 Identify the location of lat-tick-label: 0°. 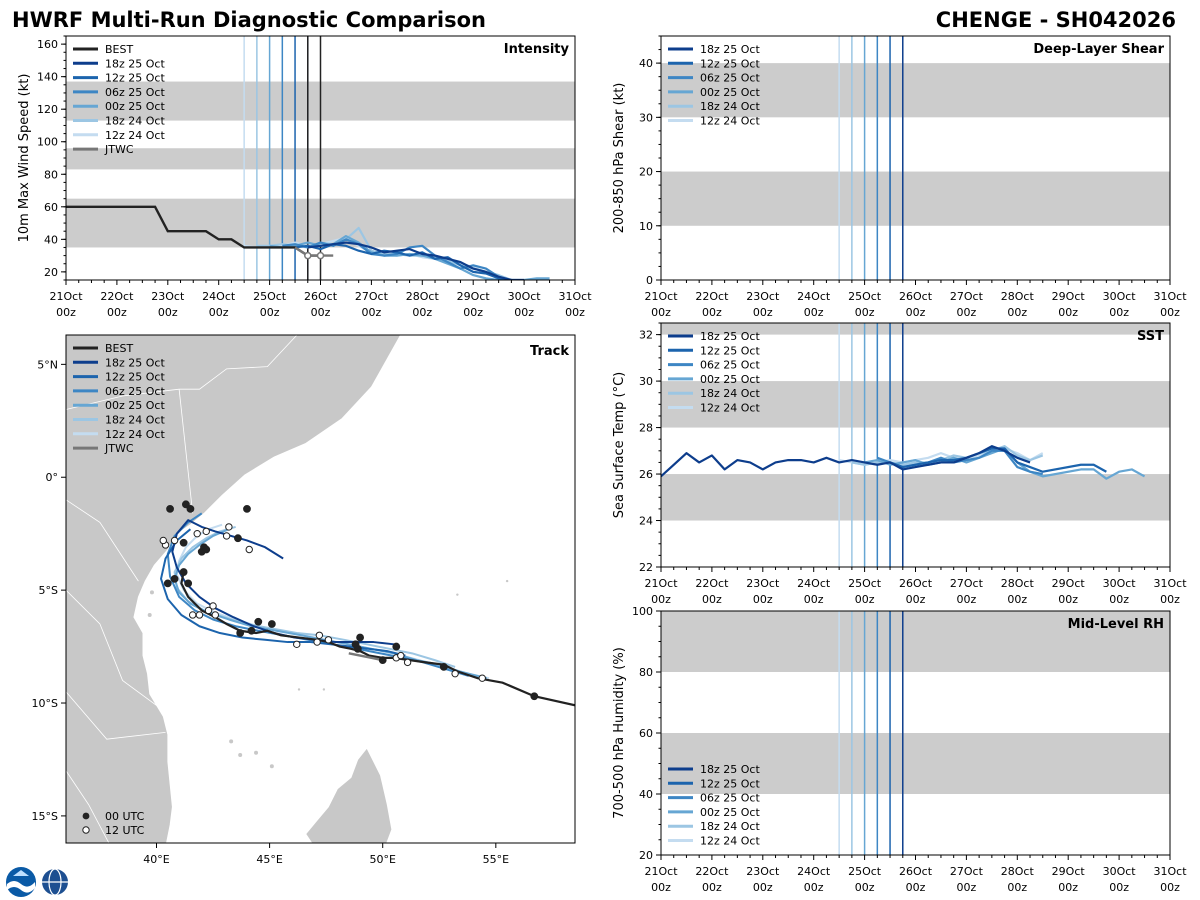
(52, 477).